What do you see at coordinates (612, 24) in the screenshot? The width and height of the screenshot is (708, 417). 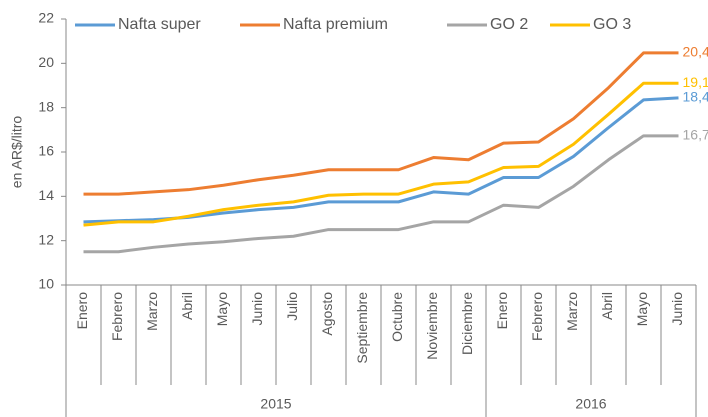 I see `legend-label: GO 3` at bounding box center [612, 24].